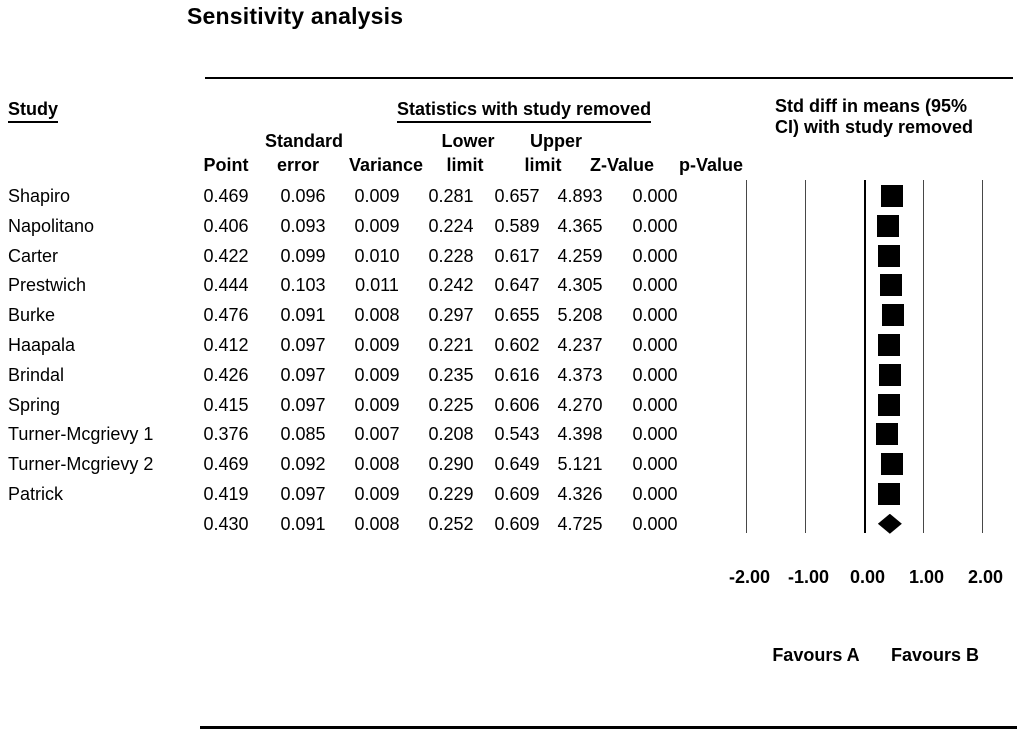  What do you see at coordinates (36, 374) in the screenshot?
I see `study-label: Brindal` at bounding box center [36, 374].